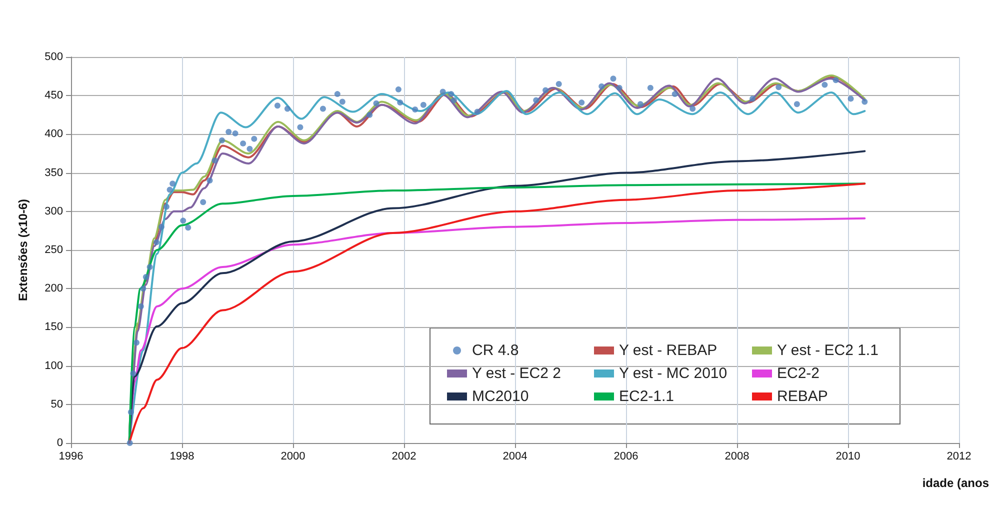  I want to click on y-tick-label: 450, so click(53, 96).